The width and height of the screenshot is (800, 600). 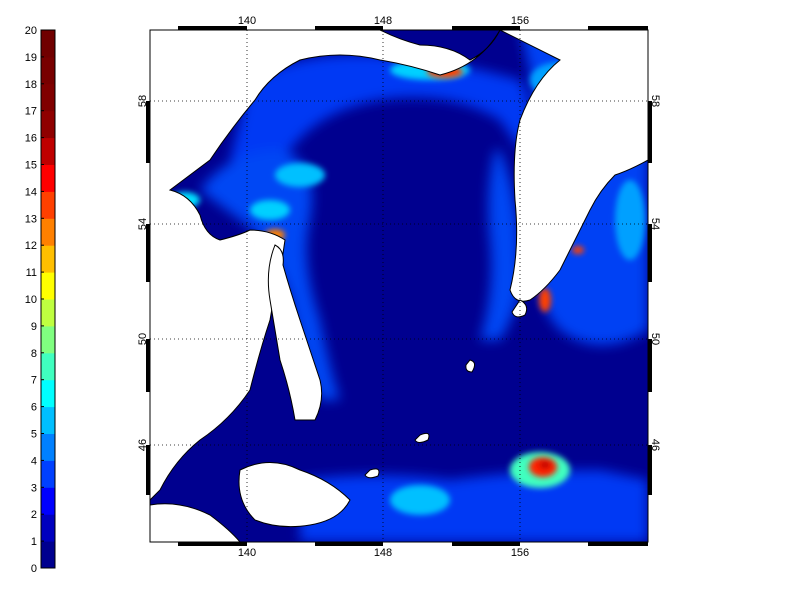 I want to click on colorbar-label: 12, so click(x=31, y=246).